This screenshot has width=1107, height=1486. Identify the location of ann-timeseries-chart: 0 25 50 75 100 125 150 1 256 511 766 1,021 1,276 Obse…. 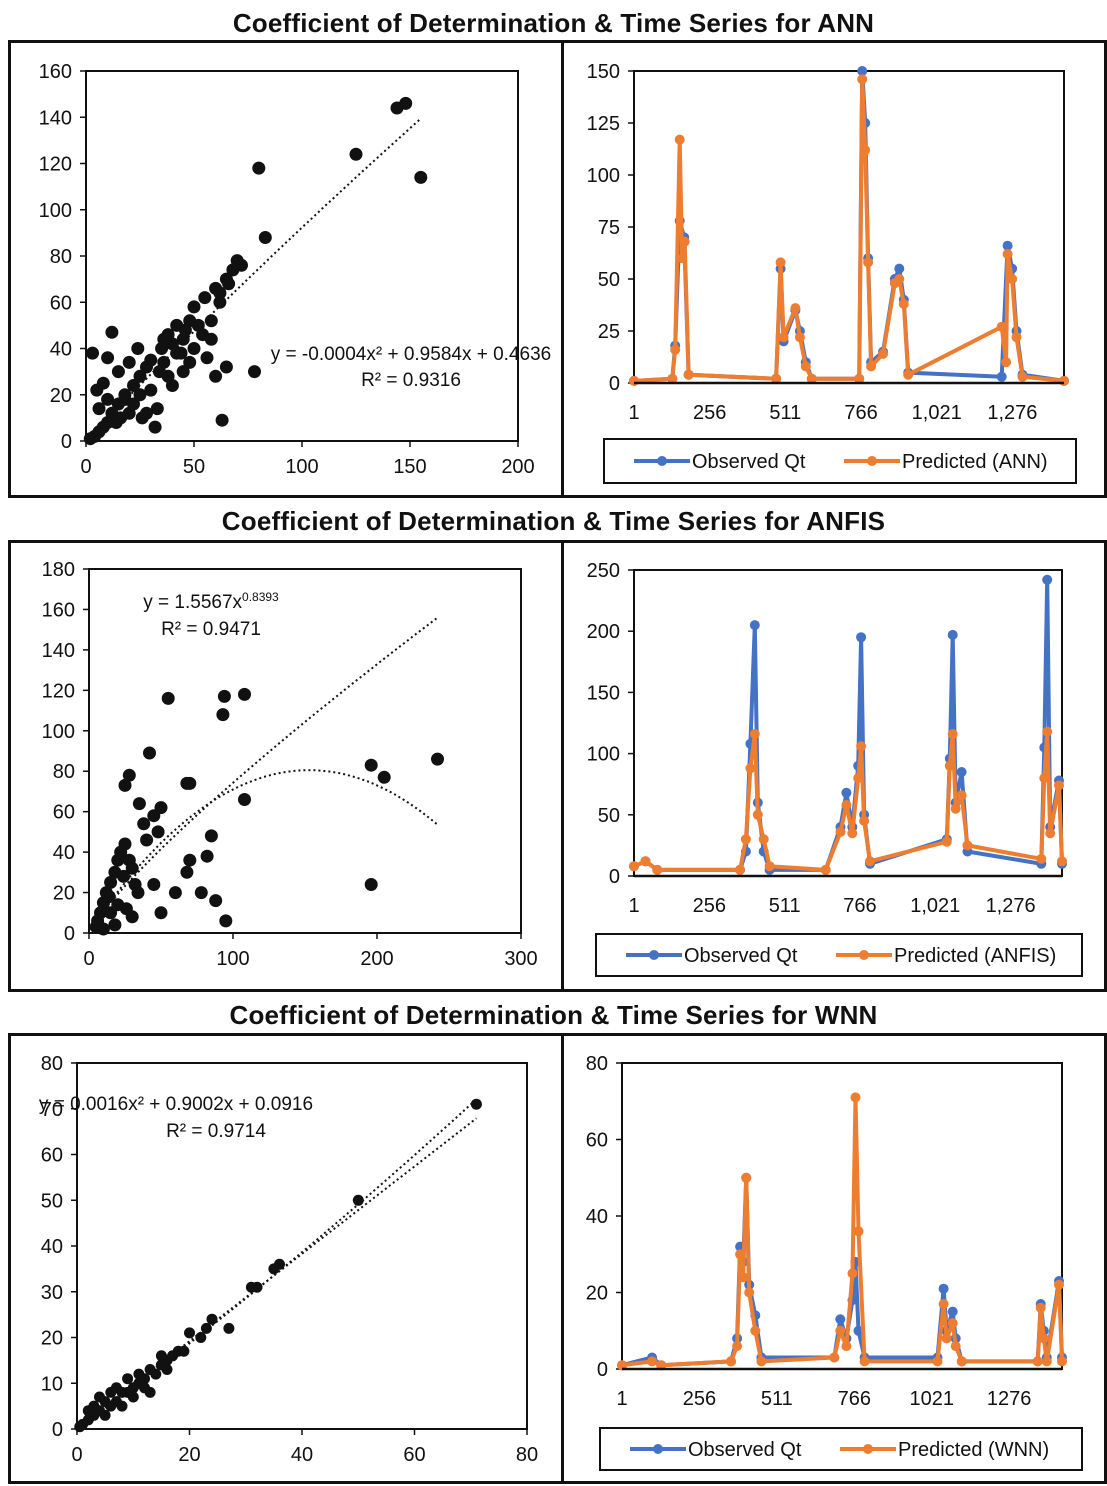
(832, 272).